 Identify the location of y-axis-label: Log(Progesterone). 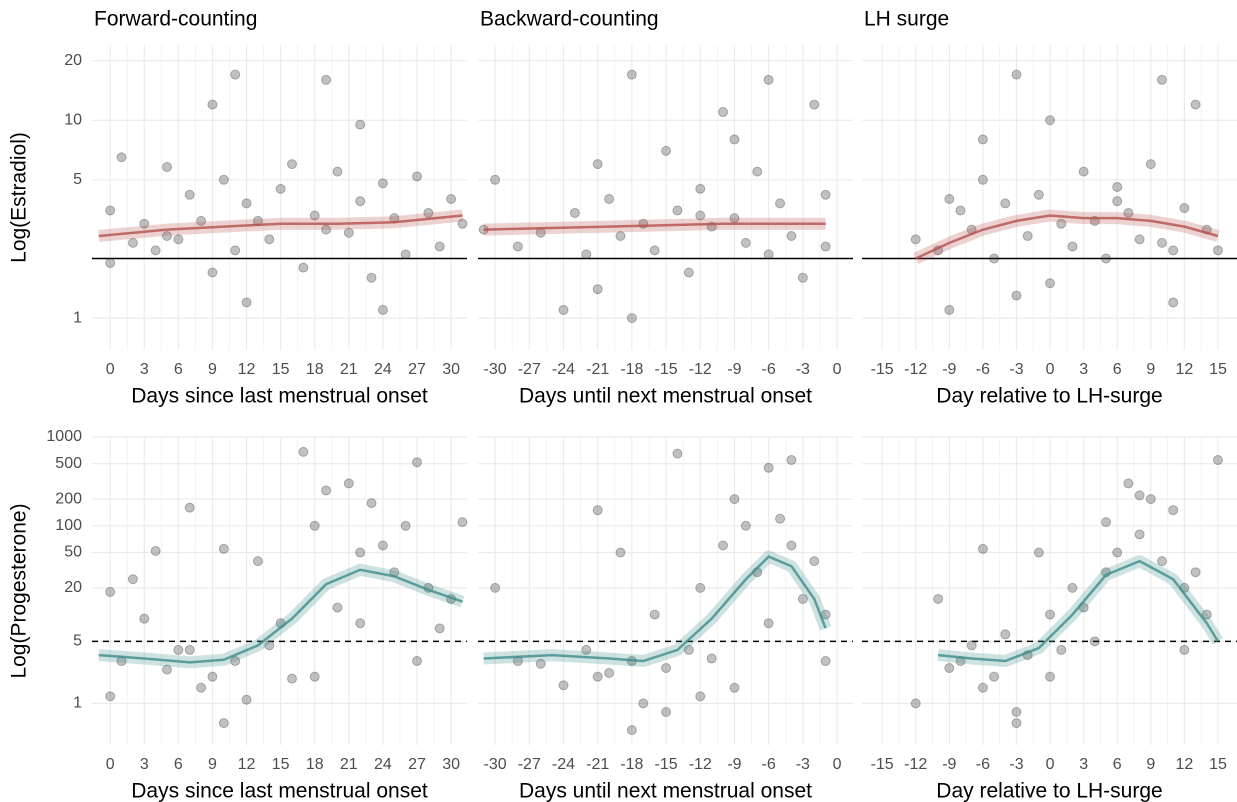
(19, 590).